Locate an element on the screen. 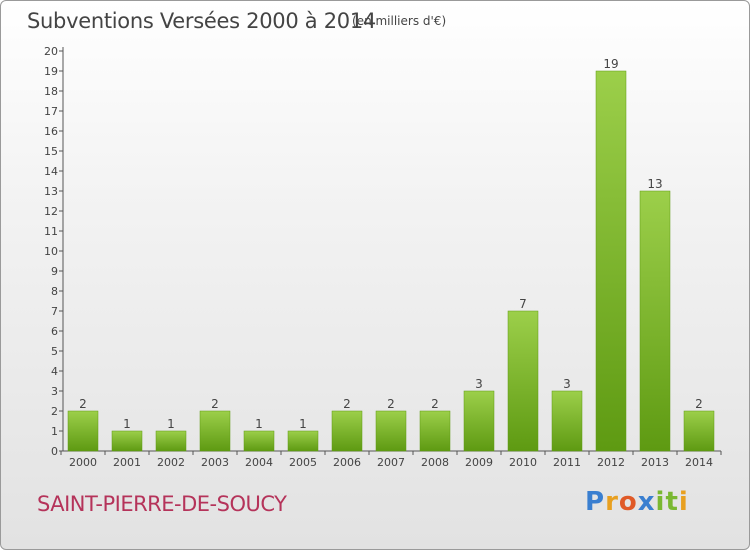  data-label: 19 is located at coordinates (610, 64).